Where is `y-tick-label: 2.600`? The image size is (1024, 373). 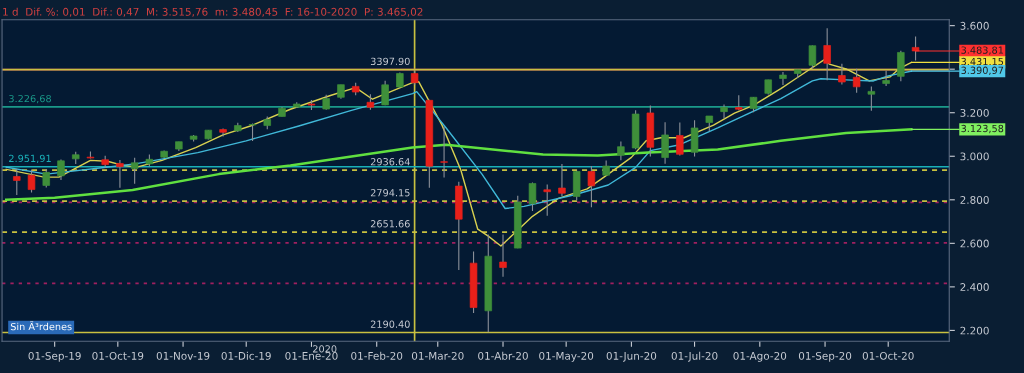
y-tick-label: 2.600 is located at coordinates (974, 243).